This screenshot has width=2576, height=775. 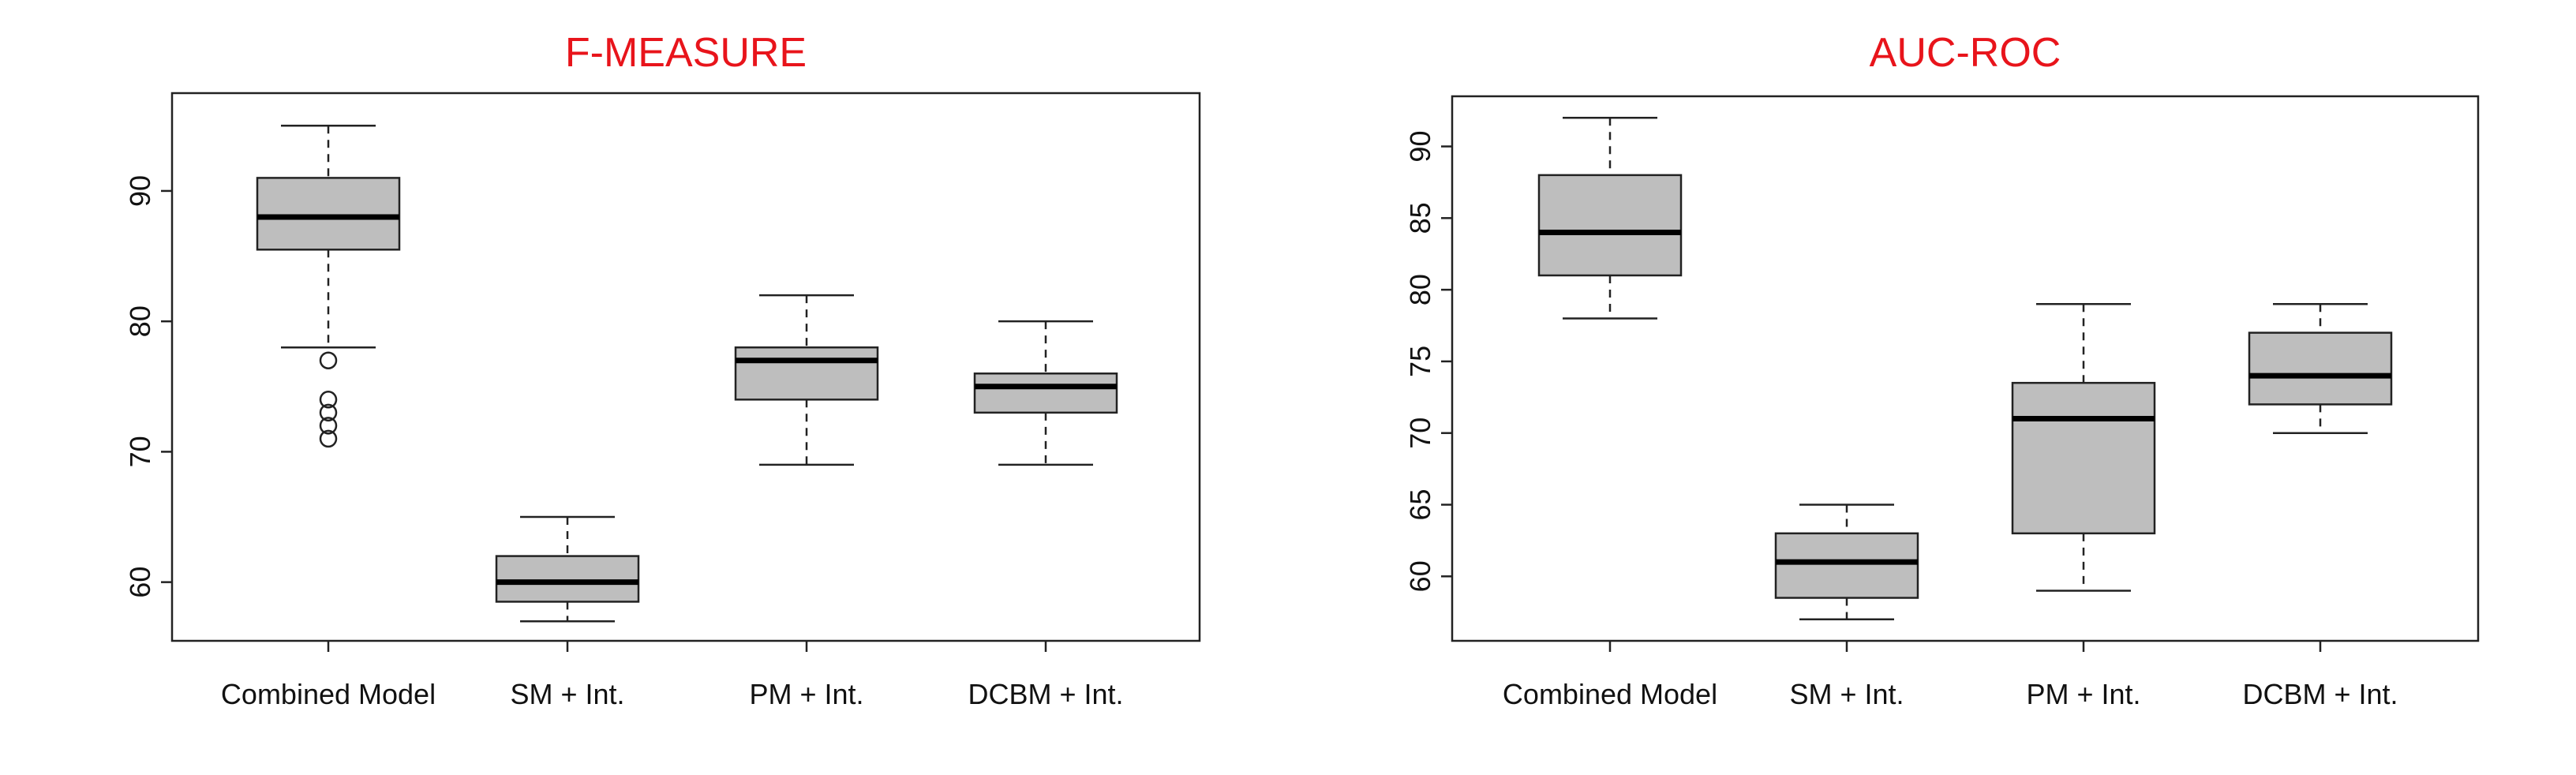 What do you see at coordinates (686, 53) in the screenshot?
I see `chart-title: F-MEASURE` at bounding box center [686, 53].